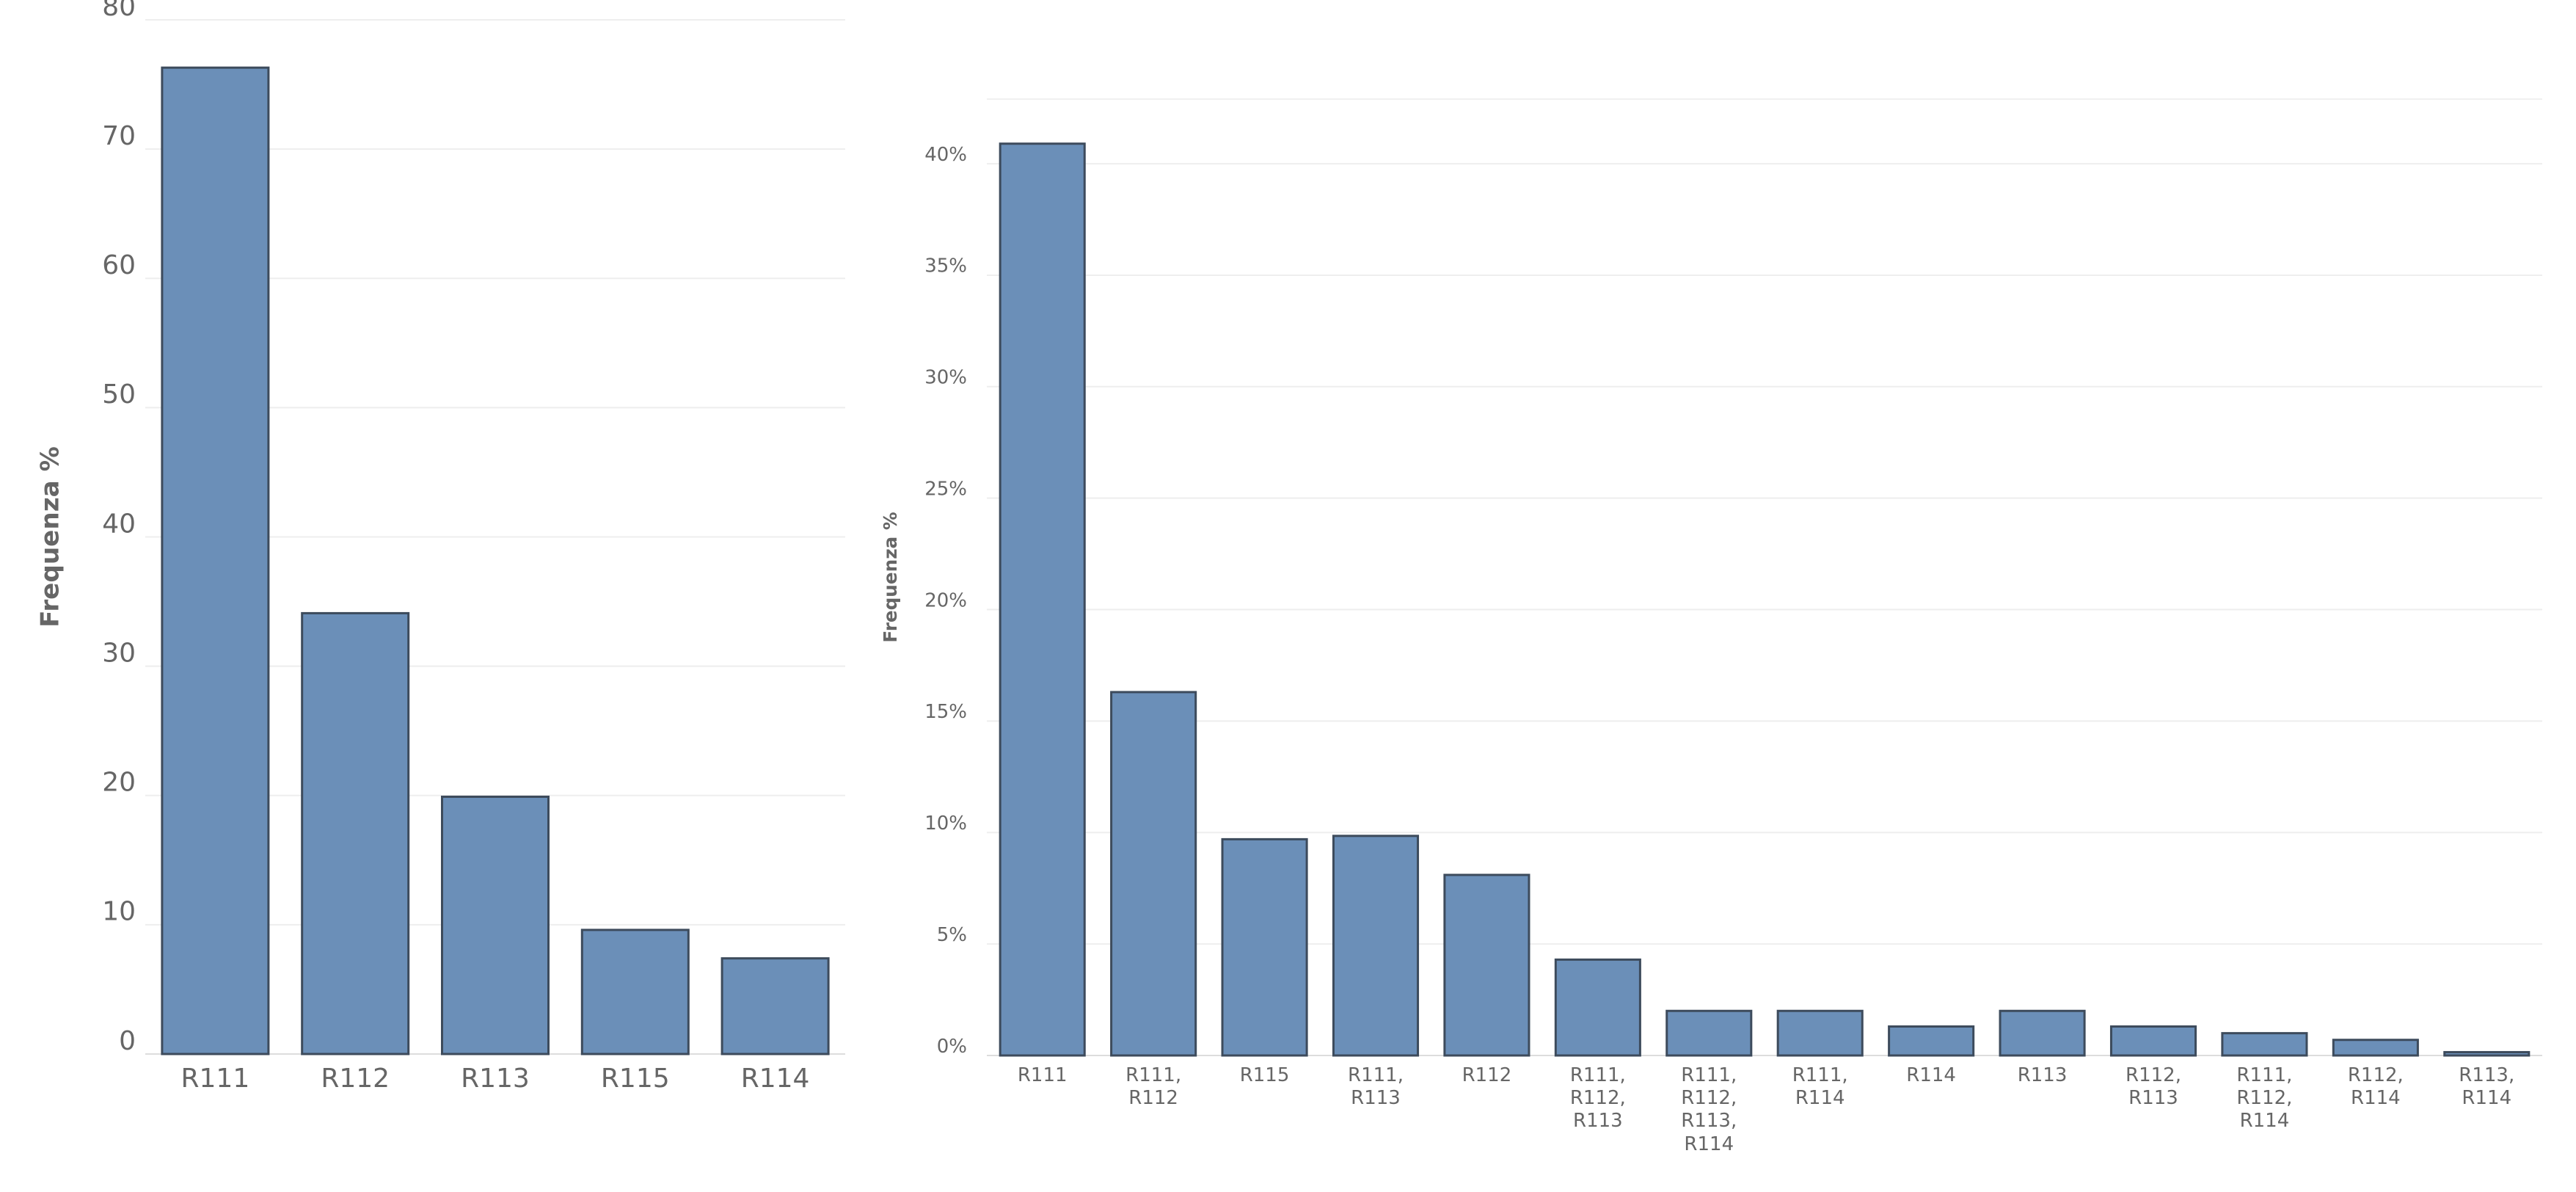  What do you see at coordinates (119, 912) in the screenshot?
I see `y-tick-label: 10` at bounding box center [119, 912].